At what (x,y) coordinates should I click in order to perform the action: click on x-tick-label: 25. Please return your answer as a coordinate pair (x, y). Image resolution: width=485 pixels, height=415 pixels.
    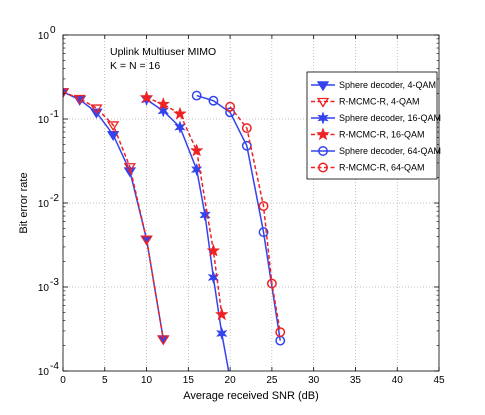
    Looking at the image, I should click on (272, 380).